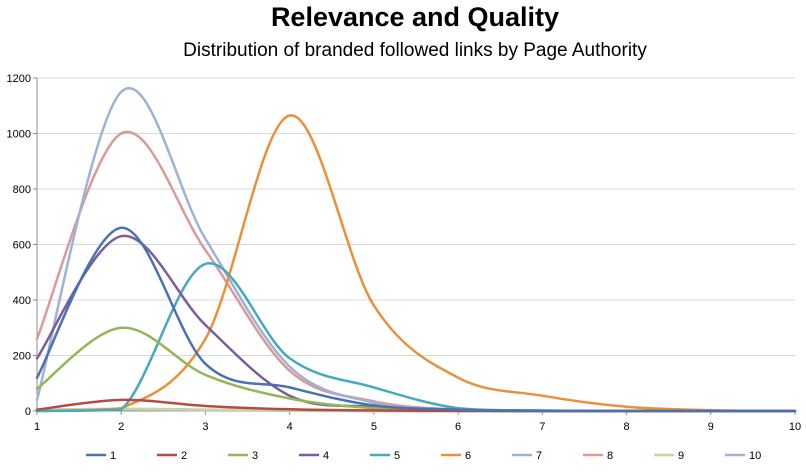  I want to click on x-tick-label: 2, so click(121, 427).